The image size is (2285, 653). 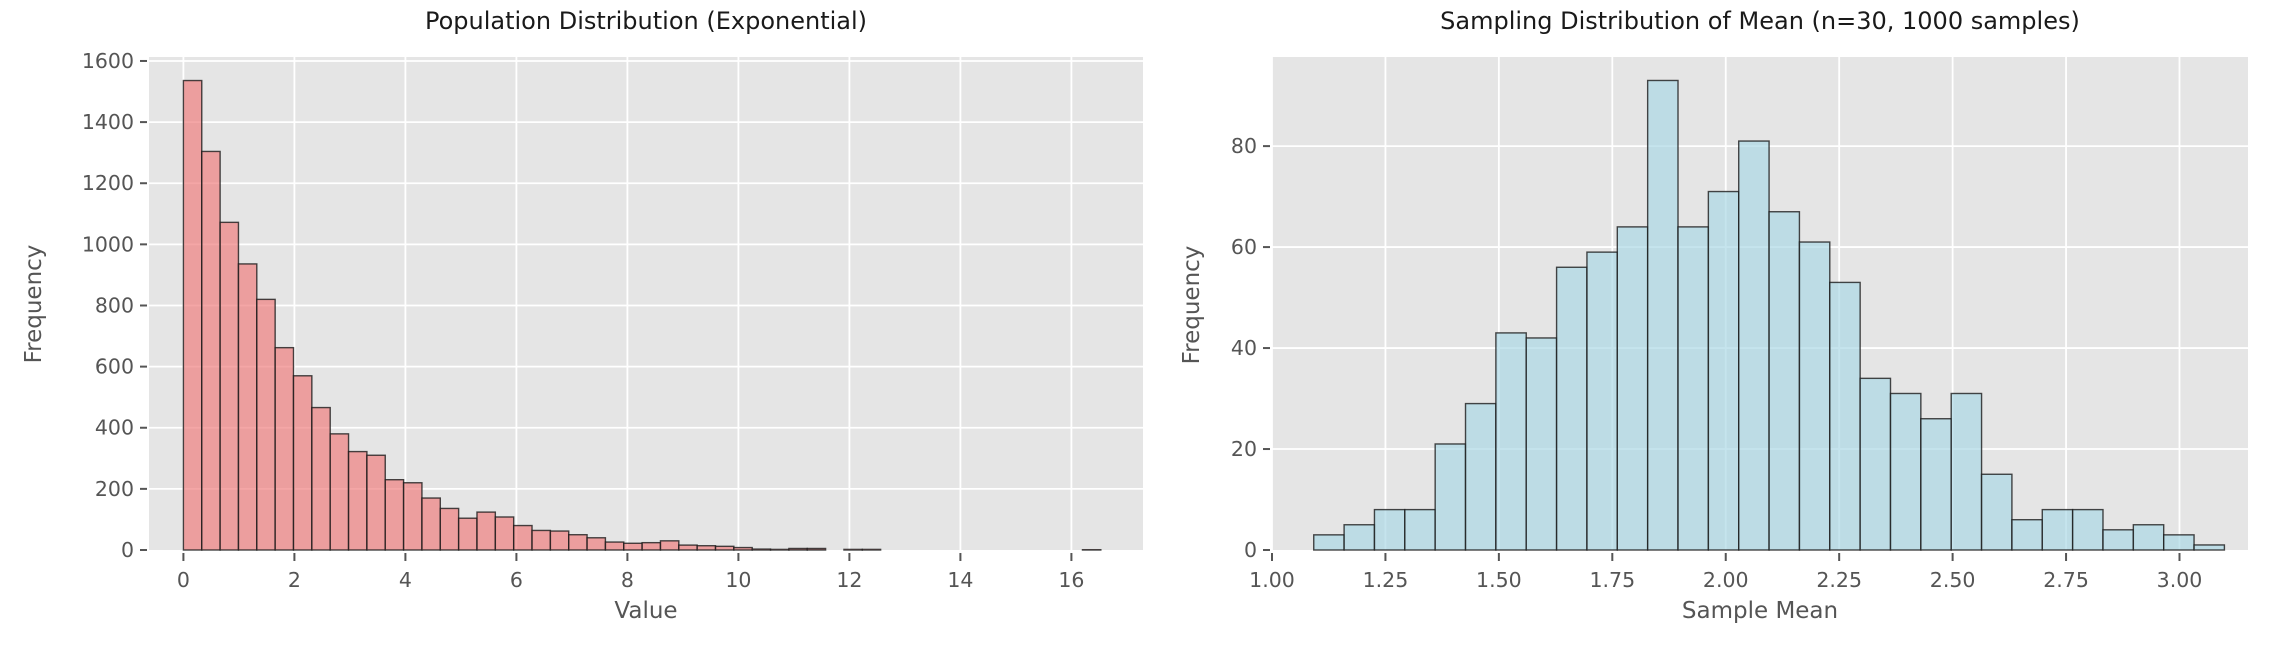 What do you see at coordinates (108, 183) in the screenshot?
I see `y-tick-label: 1200` at bounding box center [108, 183].